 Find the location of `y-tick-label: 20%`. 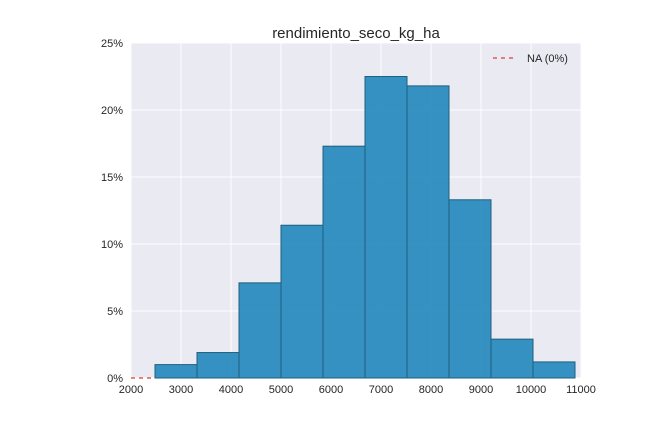

y-tick-label: 20% is located at coordinates (112, 111).